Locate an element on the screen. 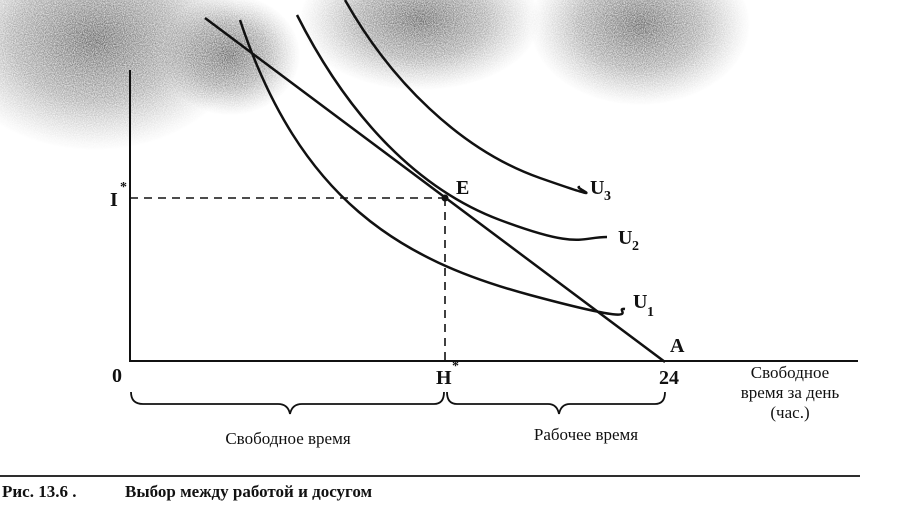  label-u1-sub: 1 is located at coordinates (650, 312).